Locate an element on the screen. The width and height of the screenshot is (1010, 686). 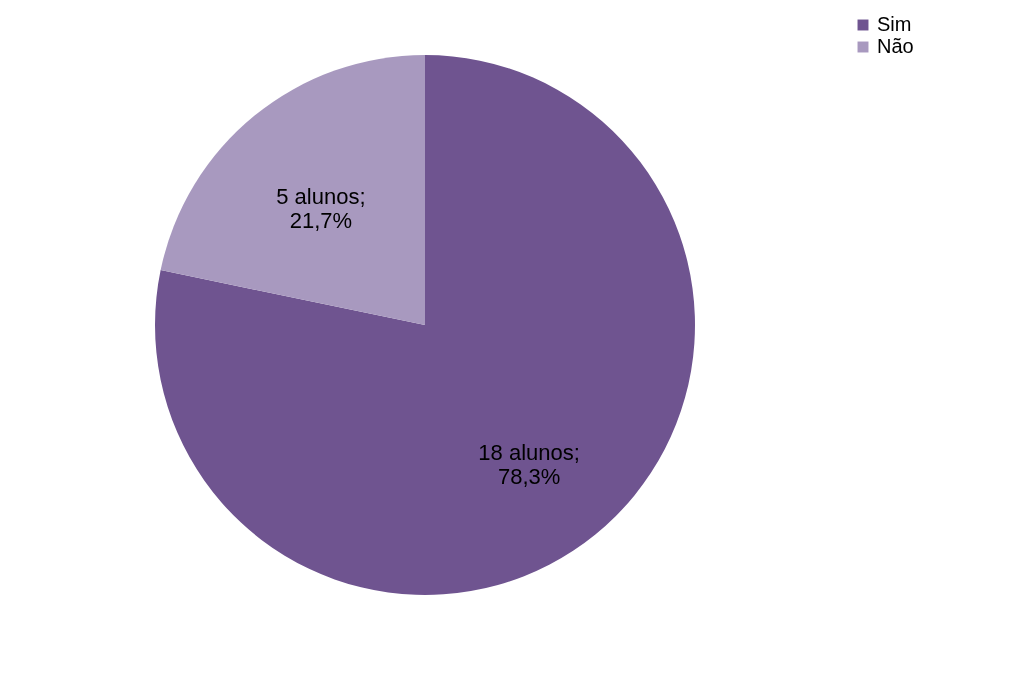
pie-slice is located at coordinates (292, 190).